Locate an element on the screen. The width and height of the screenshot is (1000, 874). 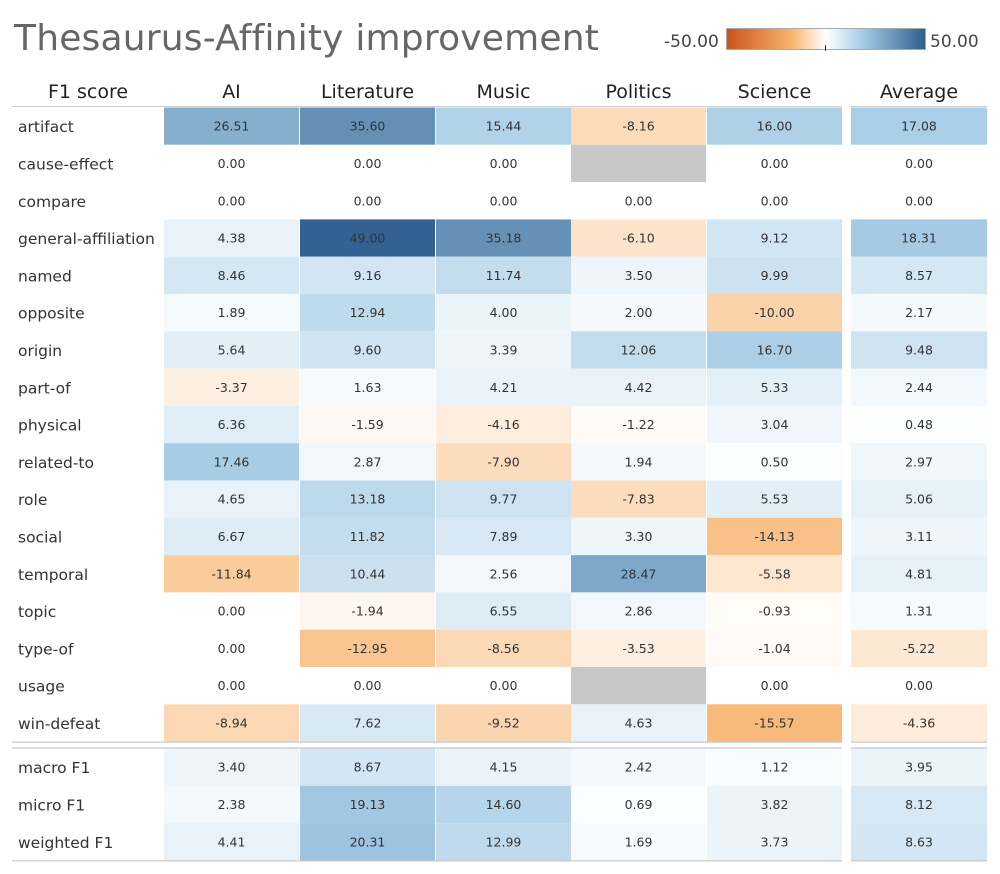
heat-cell-named-literature is located at coordinates (367, 275).